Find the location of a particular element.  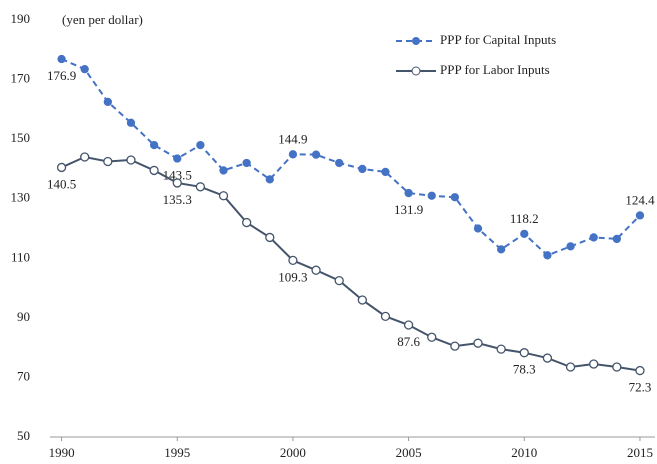

data-label: 109.3 is located at coordinates (292, 276).